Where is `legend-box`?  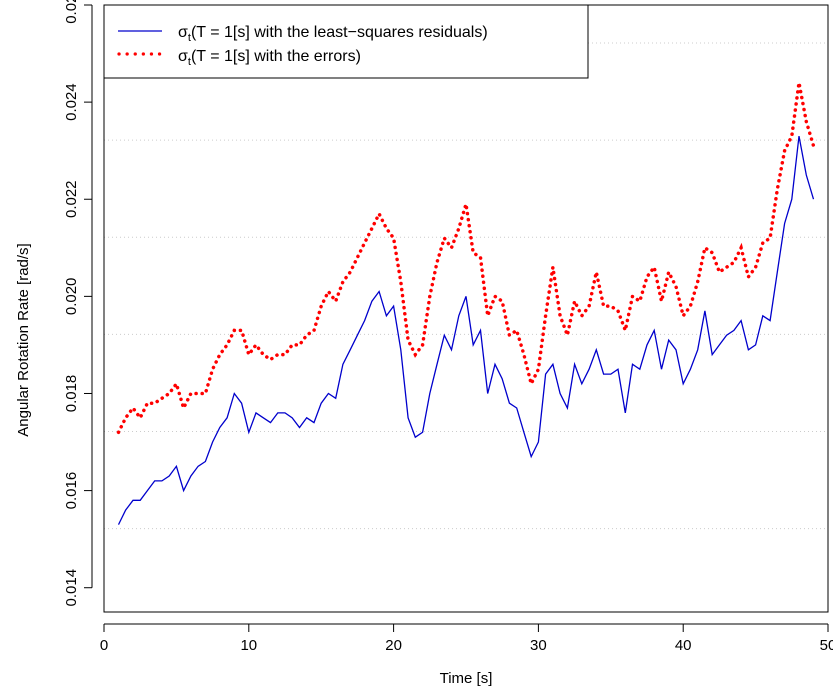
legend-box is located at coordinates (346, 41).